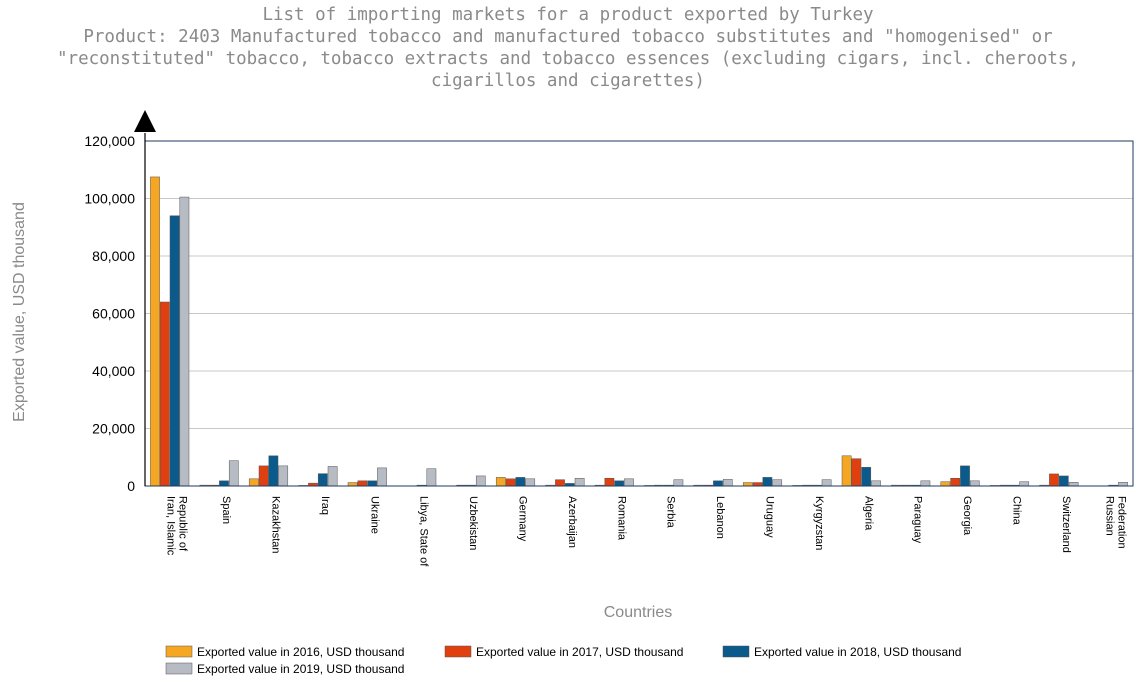 The width and height of the screenshot is (1136, 682). I want to click on x-category-label: Uzbekistan, so click(473, 523).